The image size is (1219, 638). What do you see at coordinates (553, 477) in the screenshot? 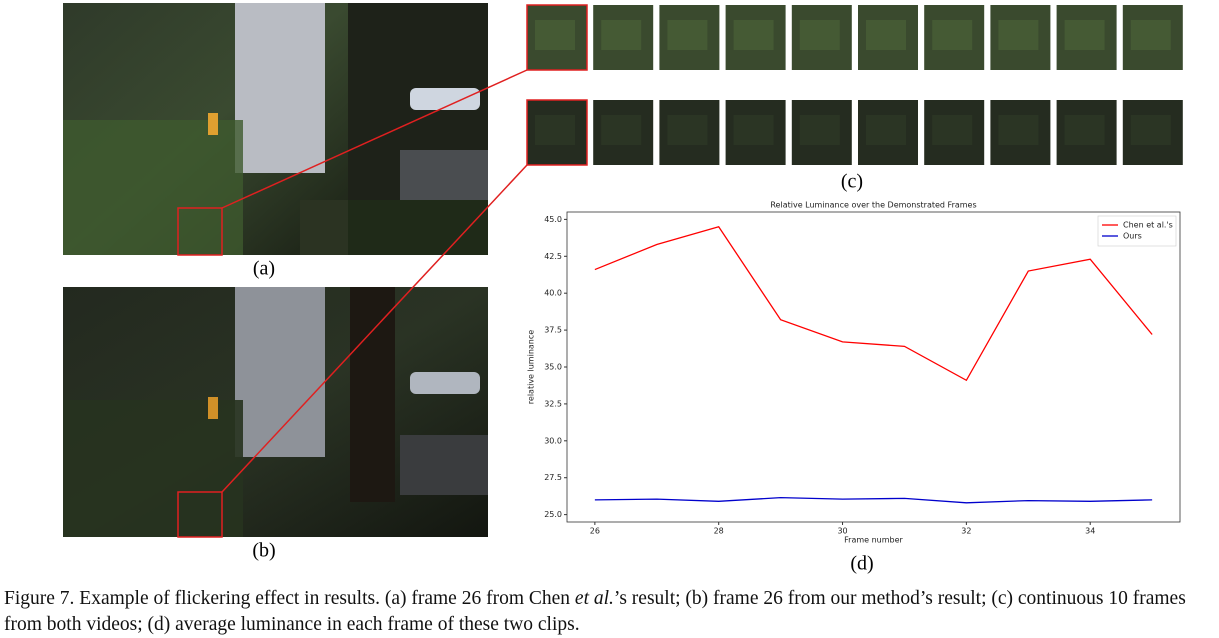
I see `y-tick-label: 27.5` at bounding box center [553, 477].